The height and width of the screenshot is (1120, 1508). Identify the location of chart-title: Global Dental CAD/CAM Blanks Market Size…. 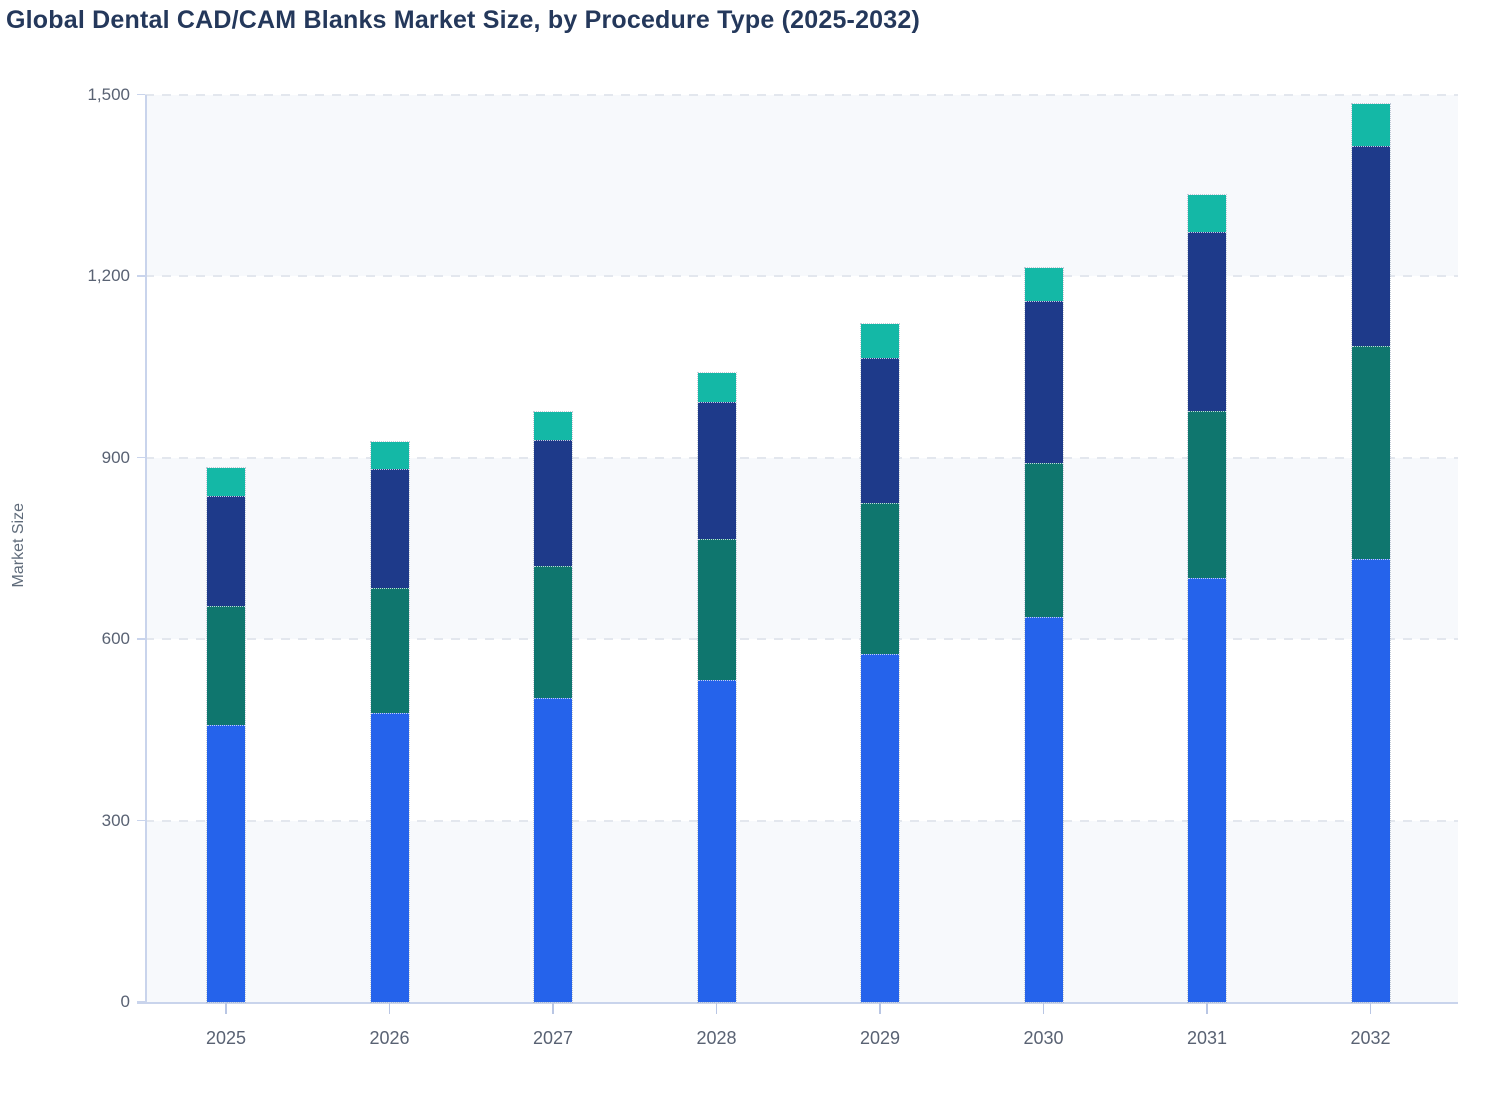
(463, 20).